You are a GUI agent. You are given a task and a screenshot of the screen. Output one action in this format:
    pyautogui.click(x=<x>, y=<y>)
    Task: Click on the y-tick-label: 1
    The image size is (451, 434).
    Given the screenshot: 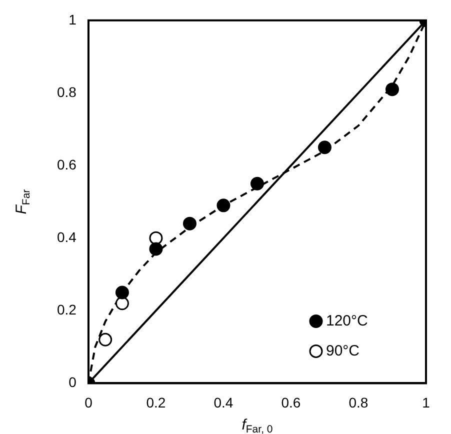 What is the action you would take?
    pyautogui.click(x=72, y=19)
    